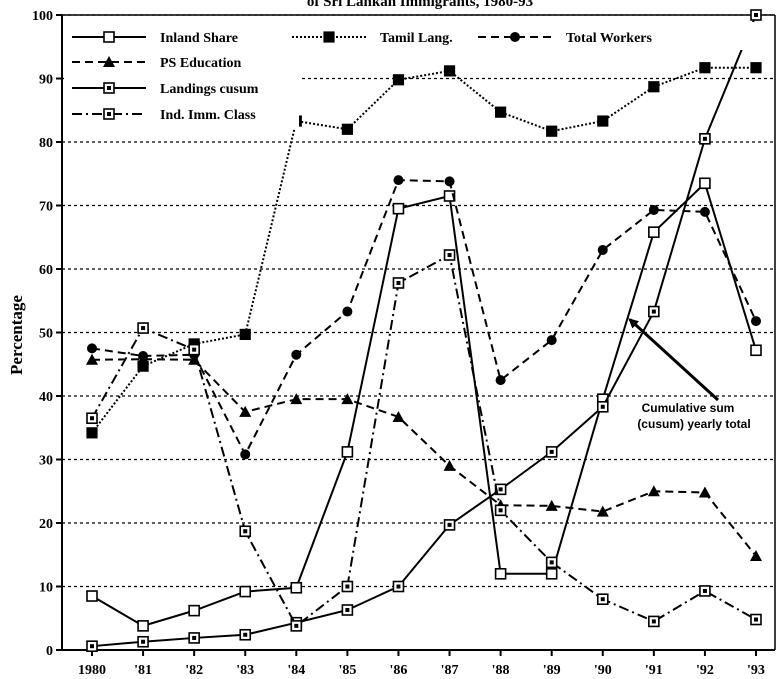 The image size is (779, 679). Describe the element at coordinates (688, 408) in the screenshot. I see `annotation-line-0: Cumulative sum` at that location.